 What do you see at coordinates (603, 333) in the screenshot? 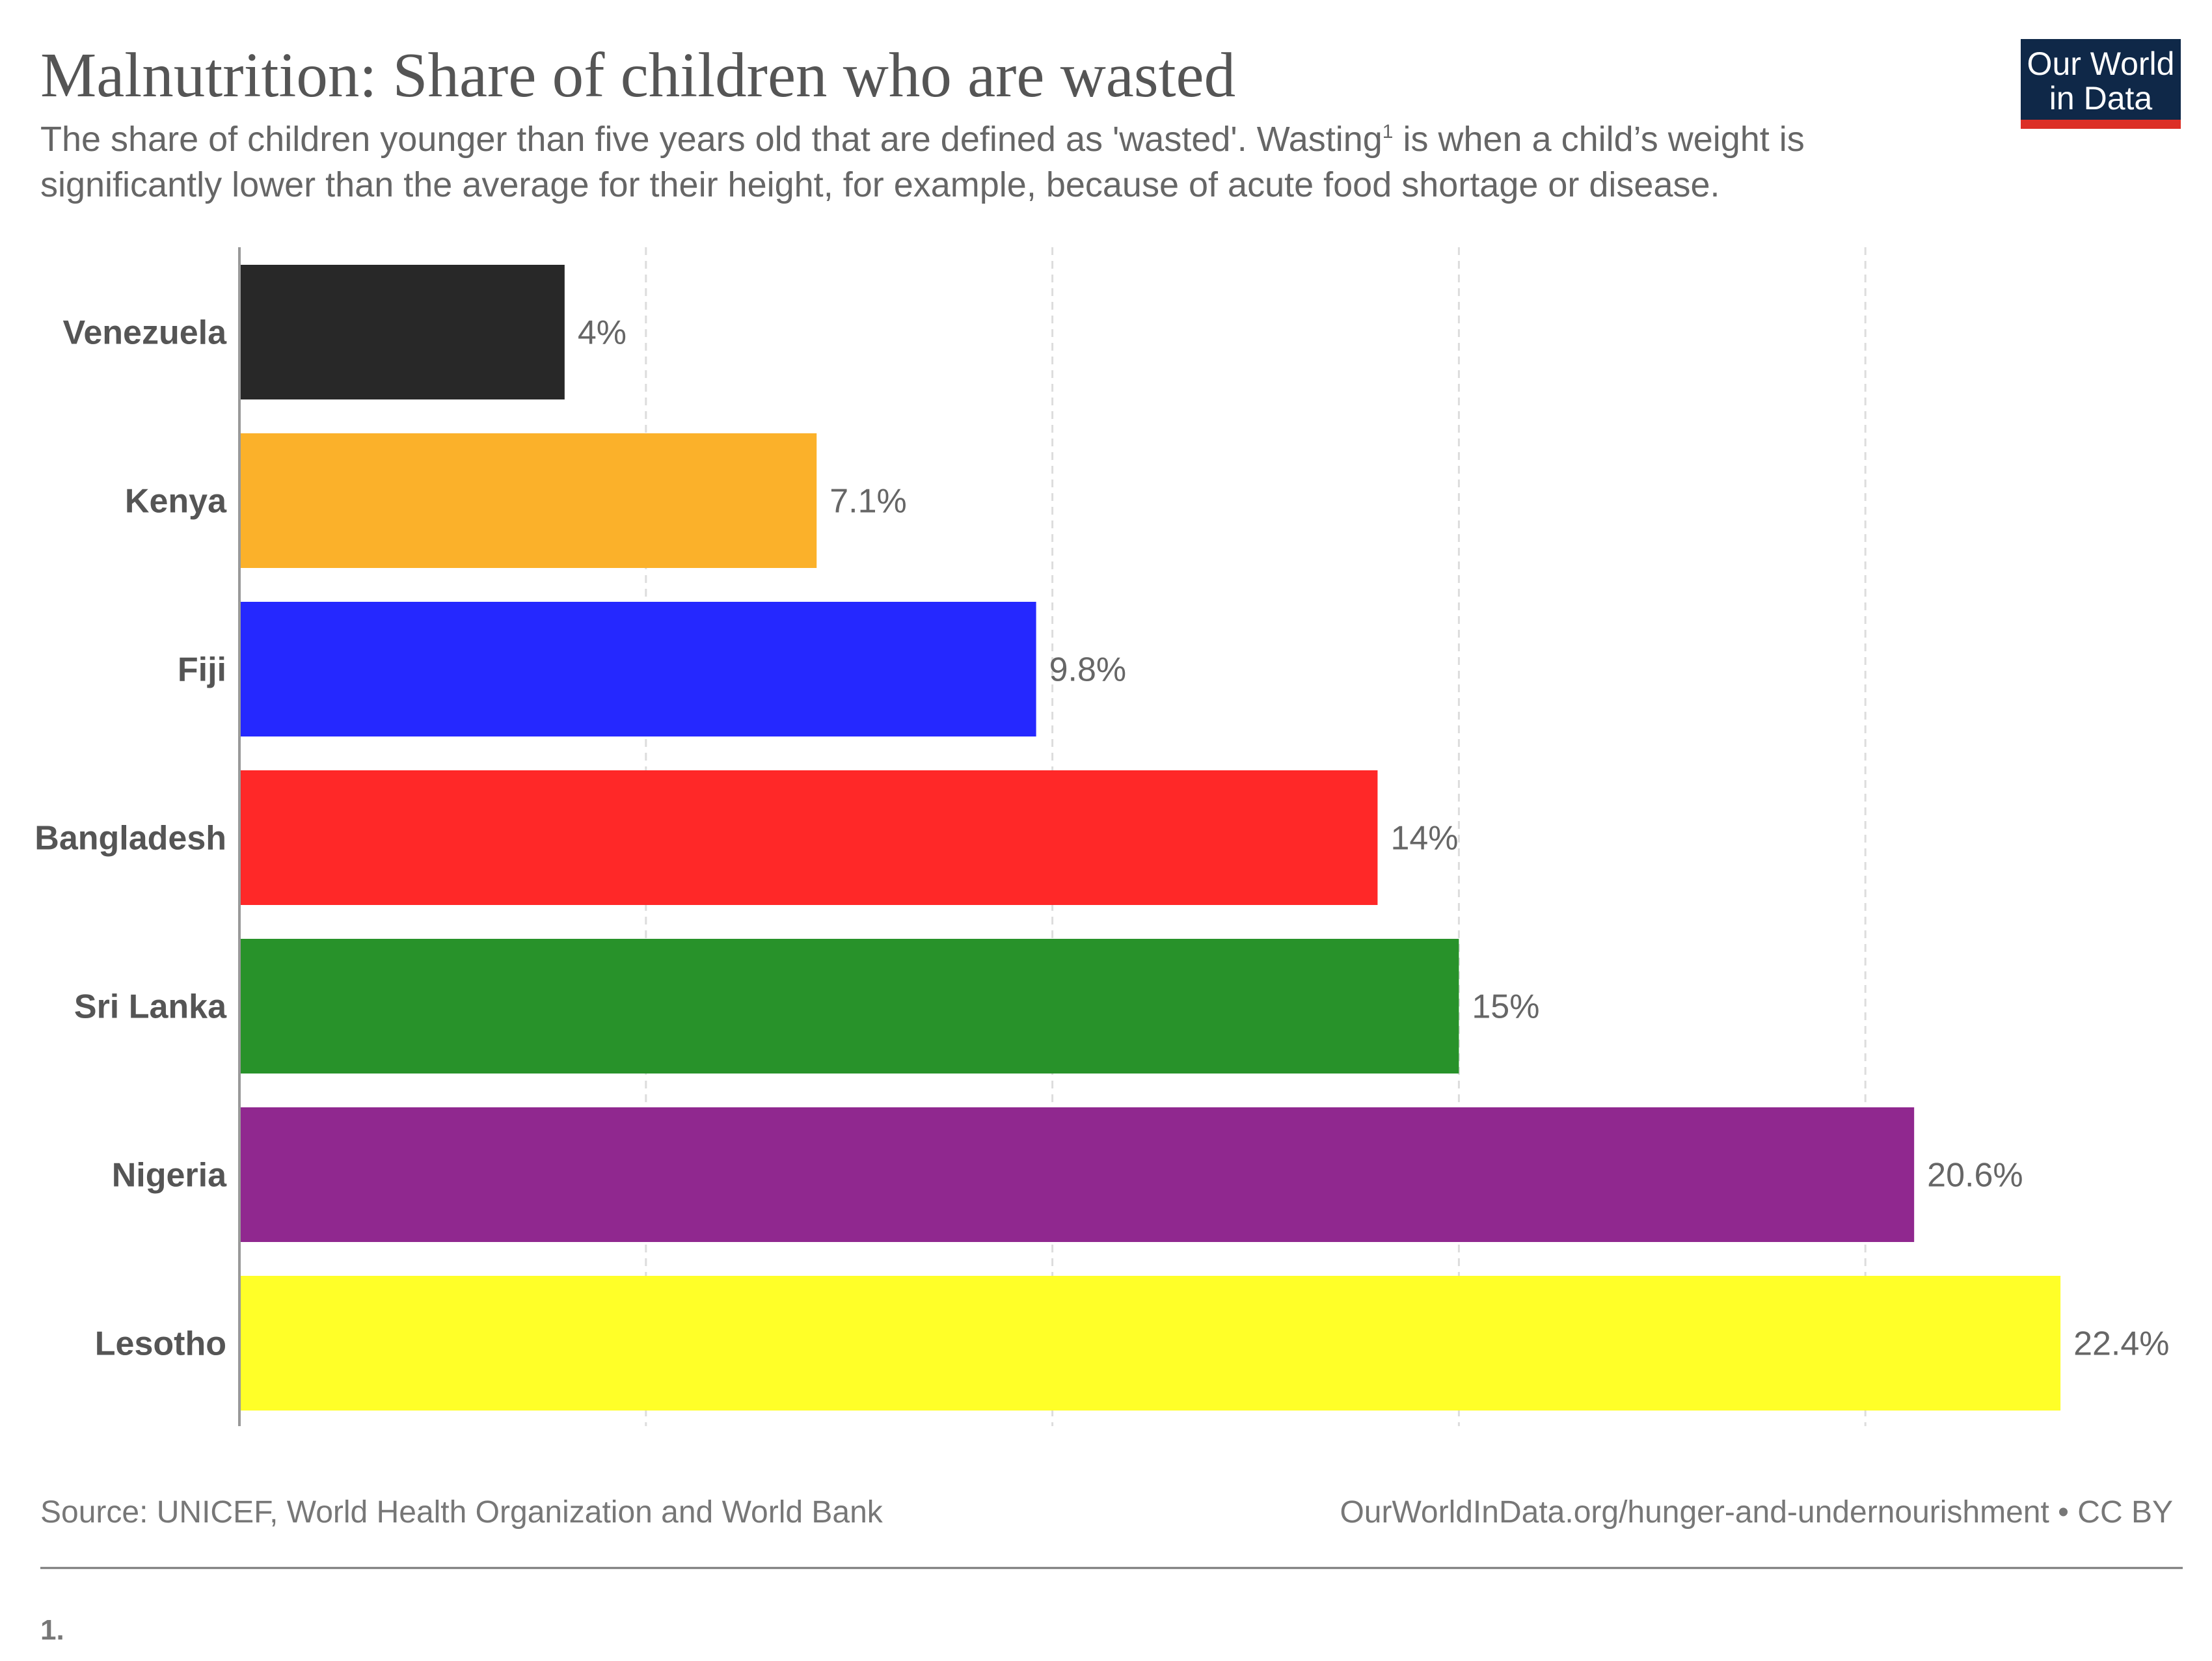
I see `value-label-venezuela: 4%` at bounding box center [603, 333].